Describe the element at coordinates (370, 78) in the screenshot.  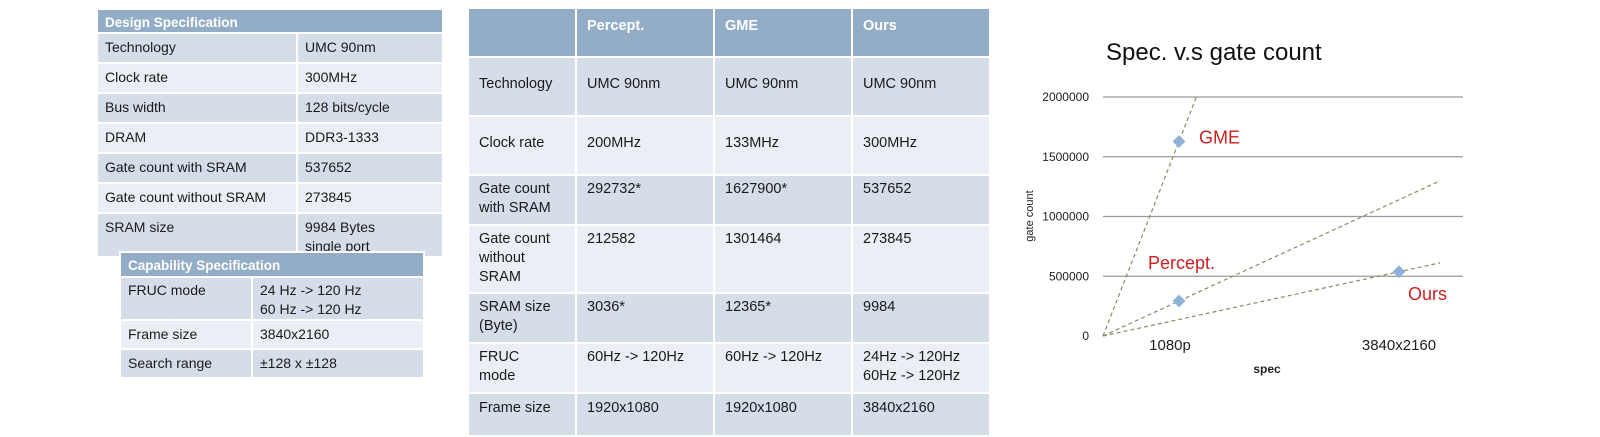
I see `design-row-value: 300MHz` at that location.